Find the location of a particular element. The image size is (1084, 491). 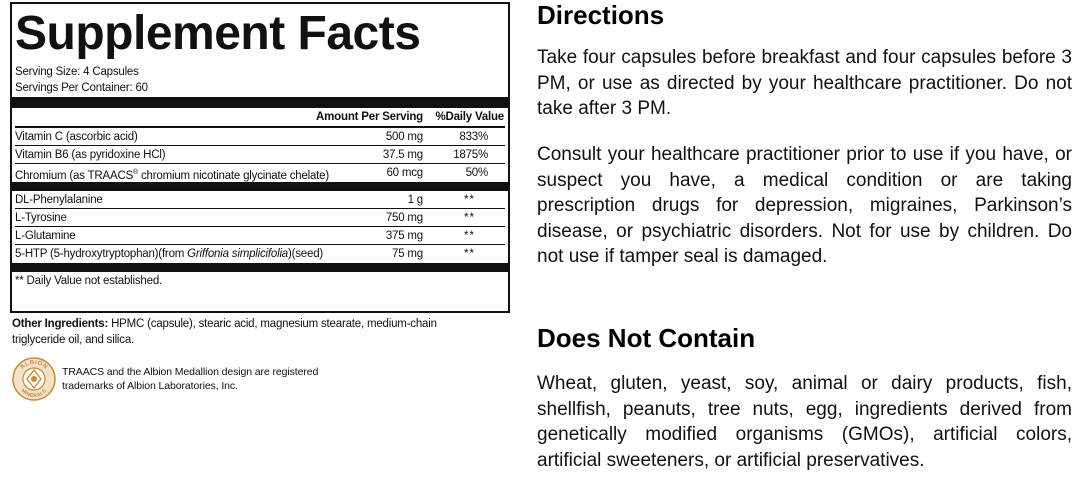

nutrient-amount: 75 mg is located at coordinates (407, 254).